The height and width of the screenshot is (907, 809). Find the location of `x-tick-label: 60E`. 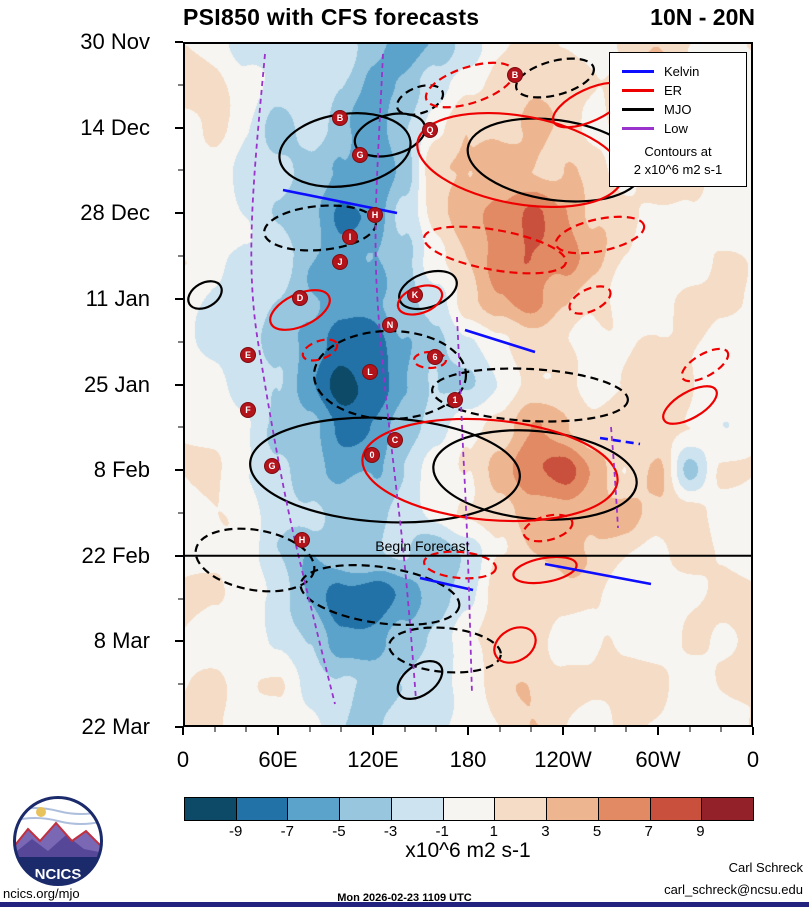

x-tick-label: 60E is located at coordinates (278, 759).